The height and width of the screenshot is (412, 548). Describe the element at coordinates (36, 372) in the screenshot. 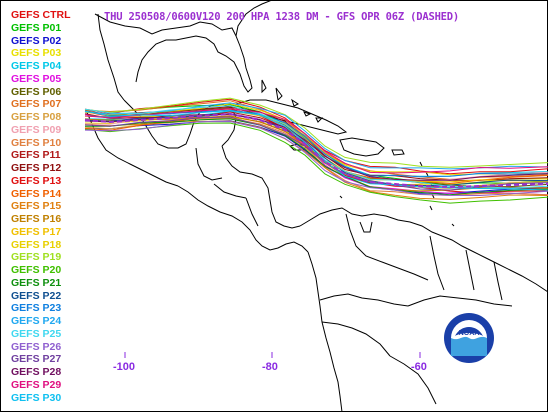

I see `legend-item-gefs-p28: GEFS P28` at that location.